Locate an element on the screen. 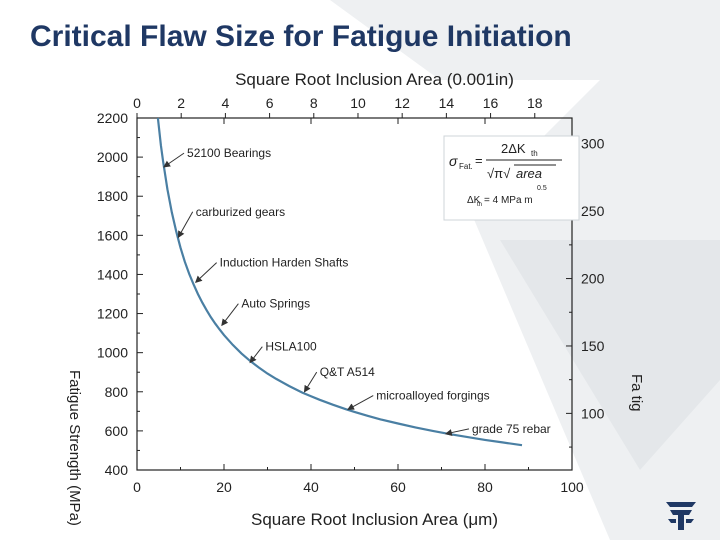  threshold-sub: th is located at coordinates (479, 205).